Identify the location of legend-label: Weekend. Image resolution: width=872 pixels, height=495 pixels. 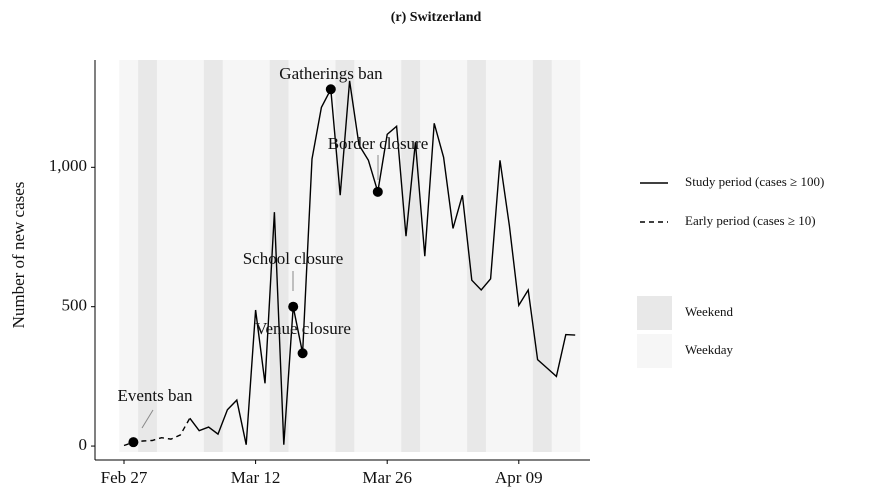
(709, 311).